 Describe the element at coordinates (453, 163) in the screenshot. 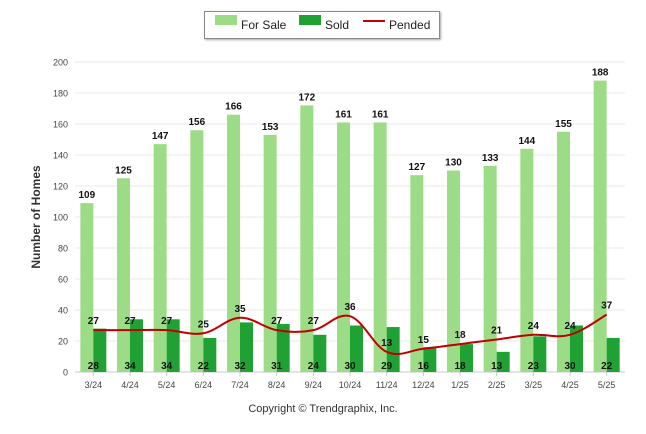

I see `data-label-for-sale: 130` at that location.